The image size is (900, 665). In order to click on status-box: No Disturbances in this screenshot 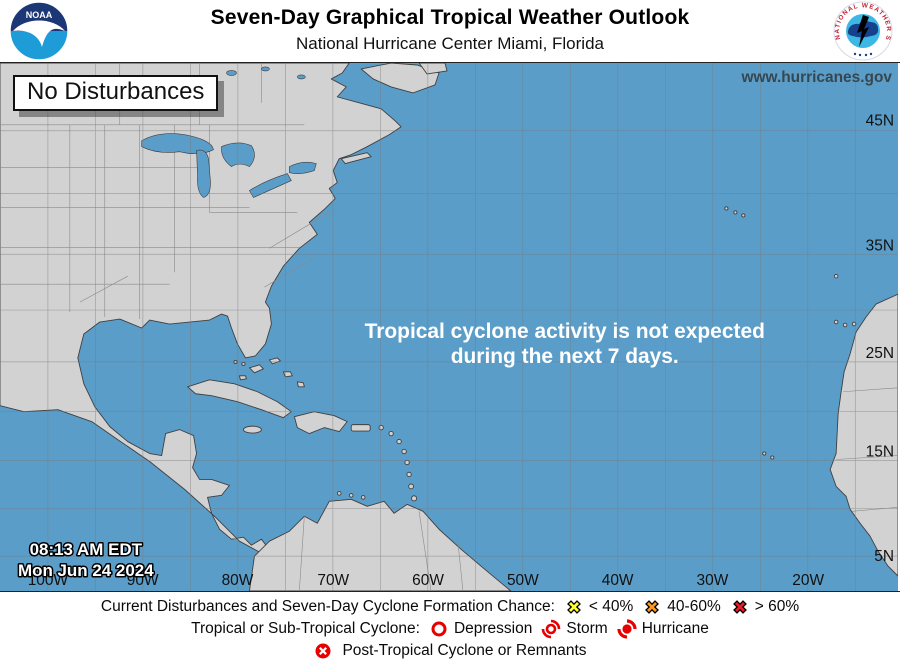, I will do `click(116, 93)`.